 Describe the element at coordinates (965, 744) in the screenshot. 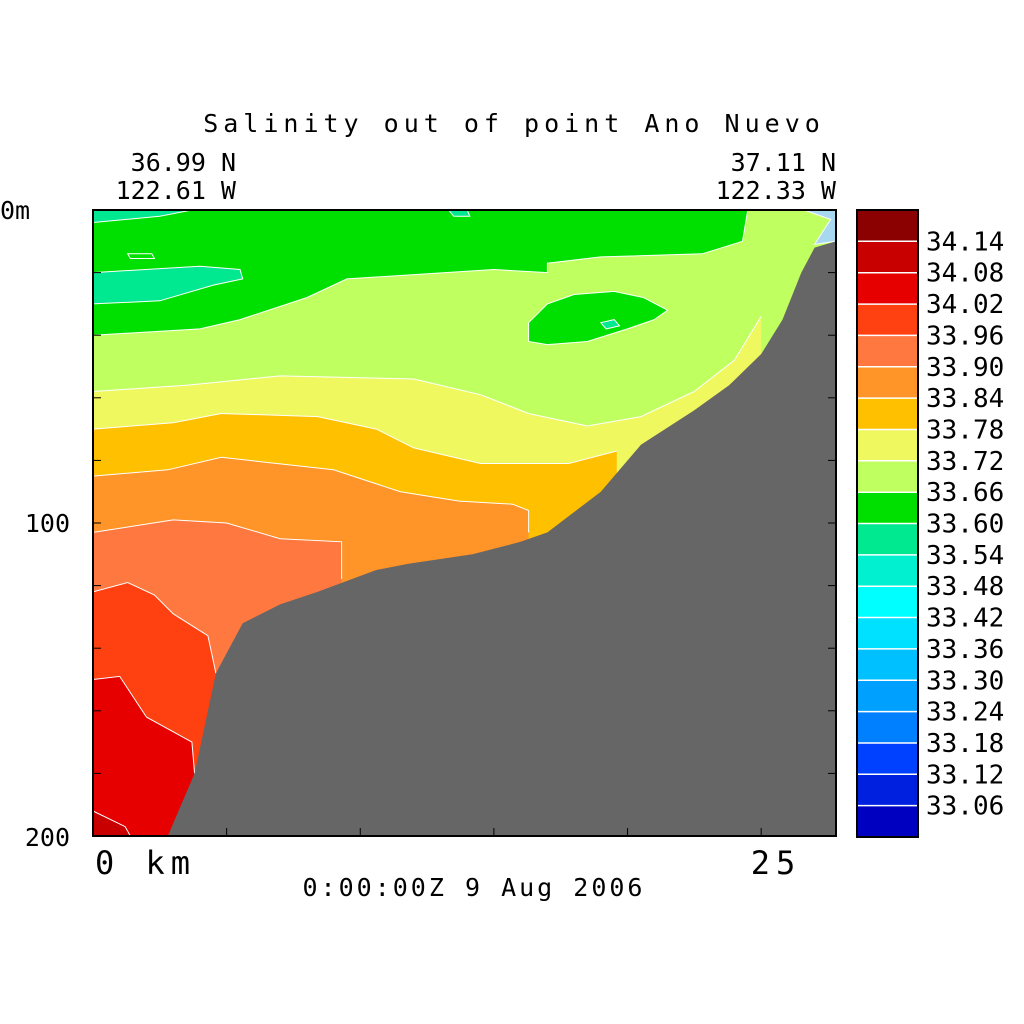

I see `colorbar-label: 33.18` at that location.